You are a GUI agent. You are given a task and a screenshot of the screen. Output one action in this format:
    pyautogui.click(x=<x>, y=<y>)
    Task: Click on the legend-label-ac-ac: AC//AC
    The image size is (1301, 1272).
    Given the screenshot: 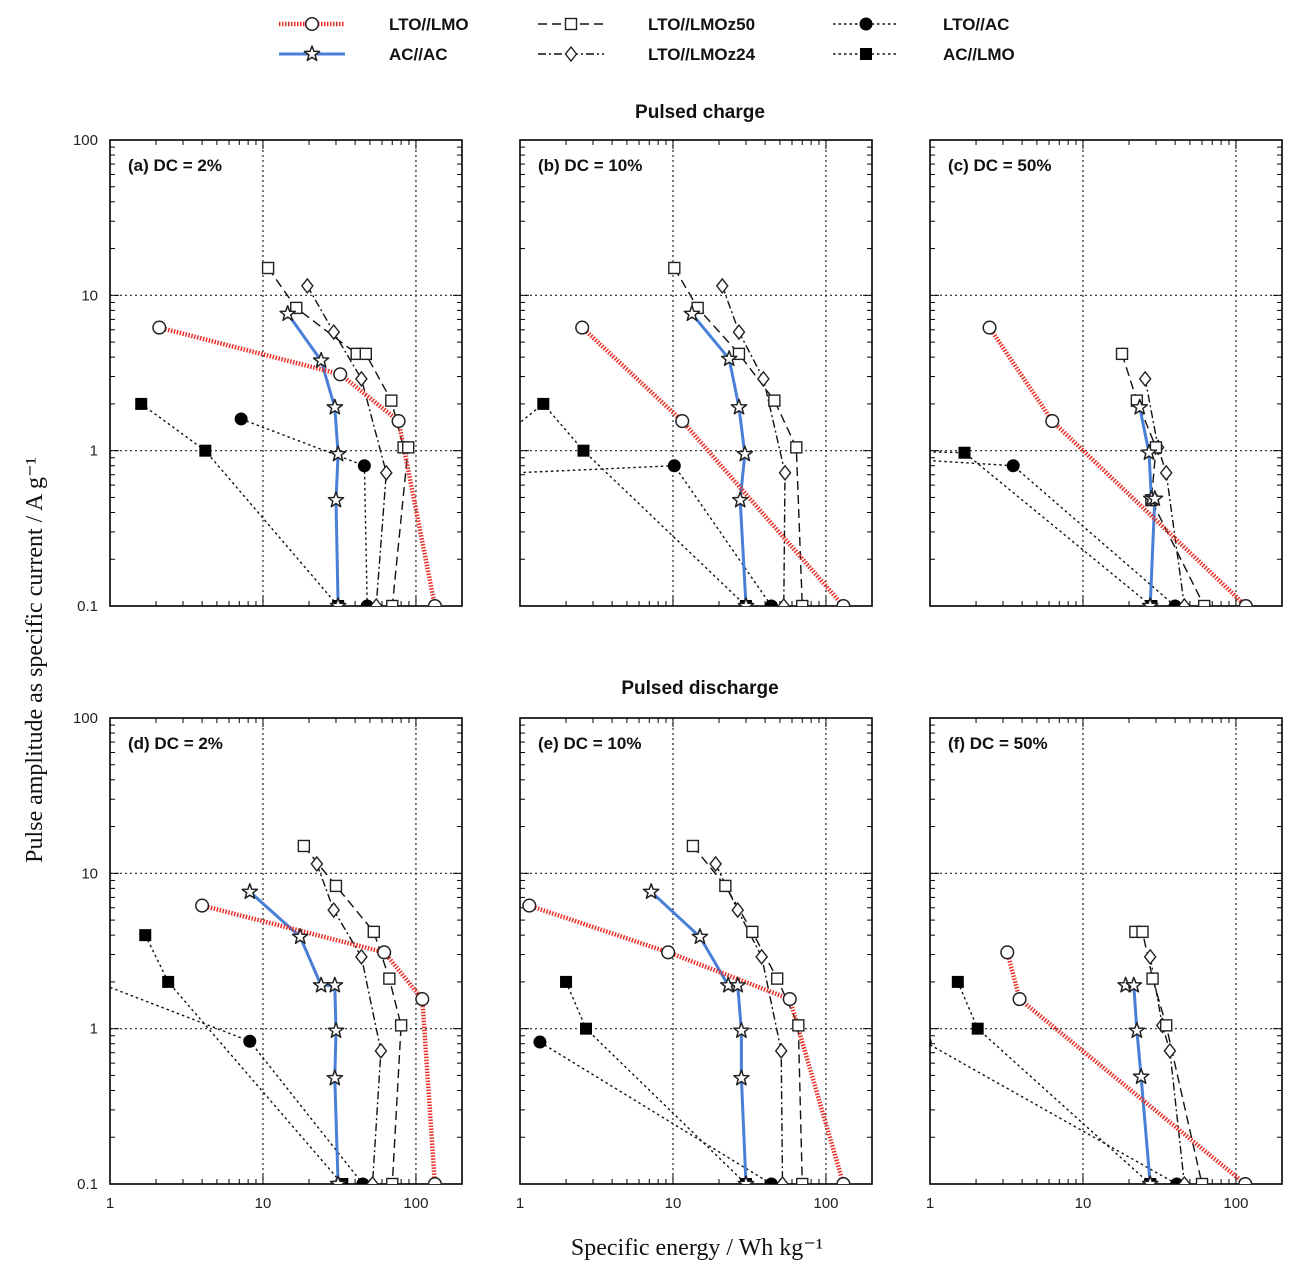 What is the action you would take?
    pyautogui.click(x=418, y=54)
    